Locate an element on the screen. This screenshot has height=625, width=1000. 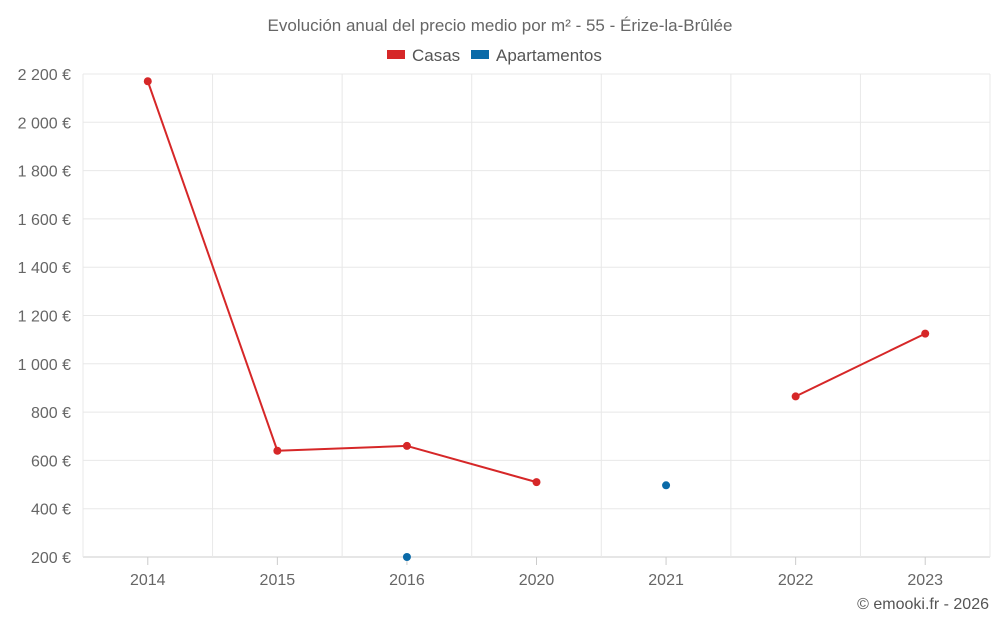
x-tick-label: 2016 is located at coordinates (407, 580).